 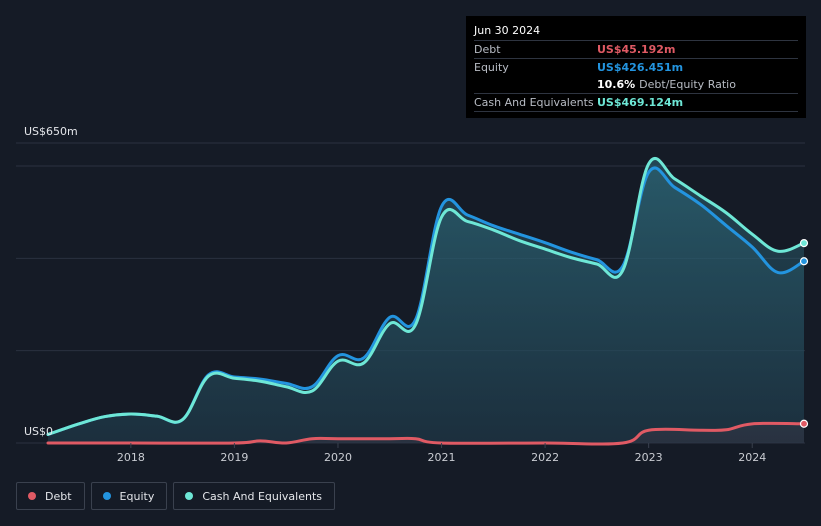 I want to click on tooltip-equity-value: US$426.451m, so click(x=640, y=67).